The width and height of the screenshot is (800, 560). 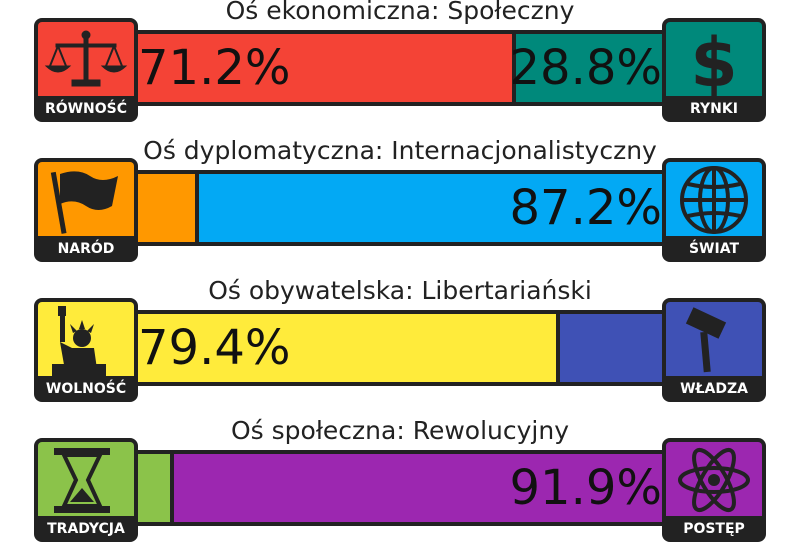 I want to click on axis-title-society: Oś społeczna: Rewolucyjny, so click(x=399, y=430).